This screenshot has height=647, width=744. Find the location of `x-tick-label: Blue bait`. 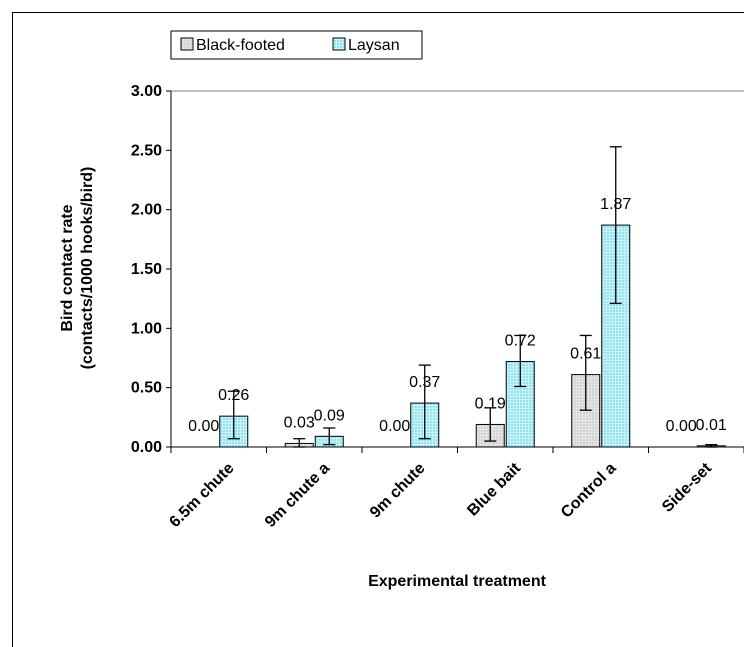

x-tick-label: Blue bait is located at coordinates (494, 489).